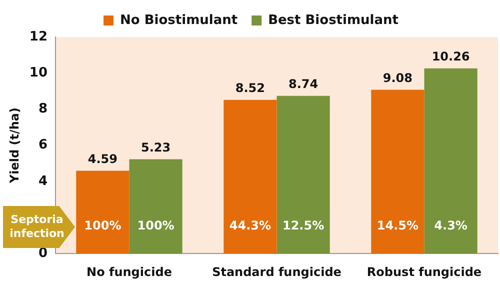  I want to click on y-tick-label: 6, so click(43, 145).